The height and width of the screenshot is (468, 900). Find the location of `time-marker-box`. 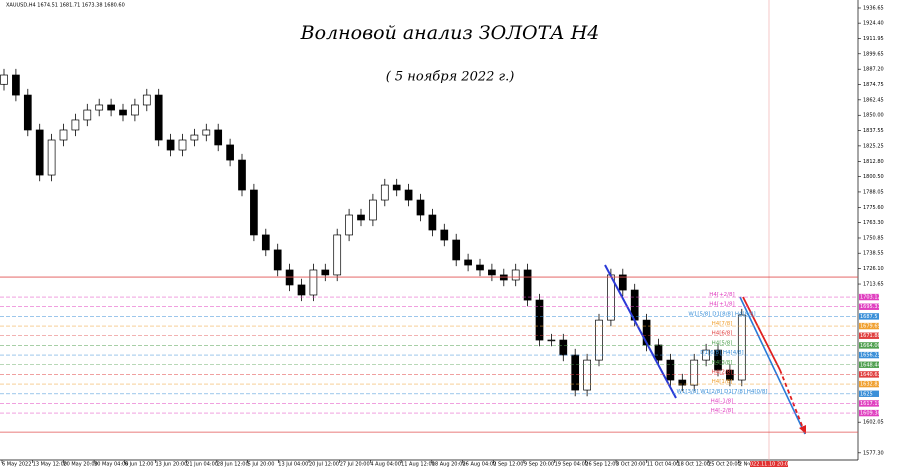

time-marker-box is located at coordinates (769, 464).